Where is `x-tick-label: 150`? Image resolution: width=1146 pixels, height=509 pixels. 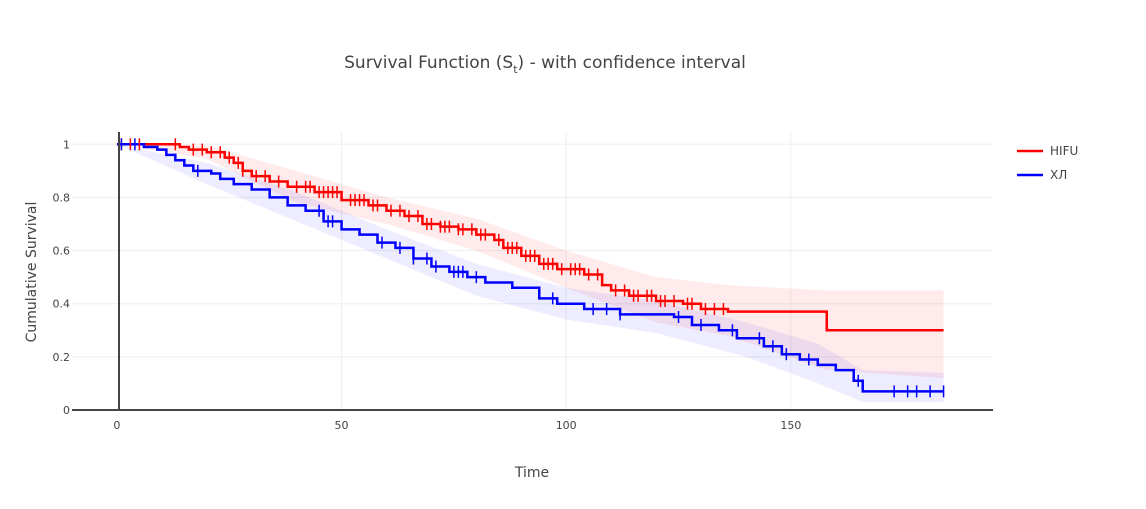 x-tick-label: 150 is located at coordinates (790, 425).